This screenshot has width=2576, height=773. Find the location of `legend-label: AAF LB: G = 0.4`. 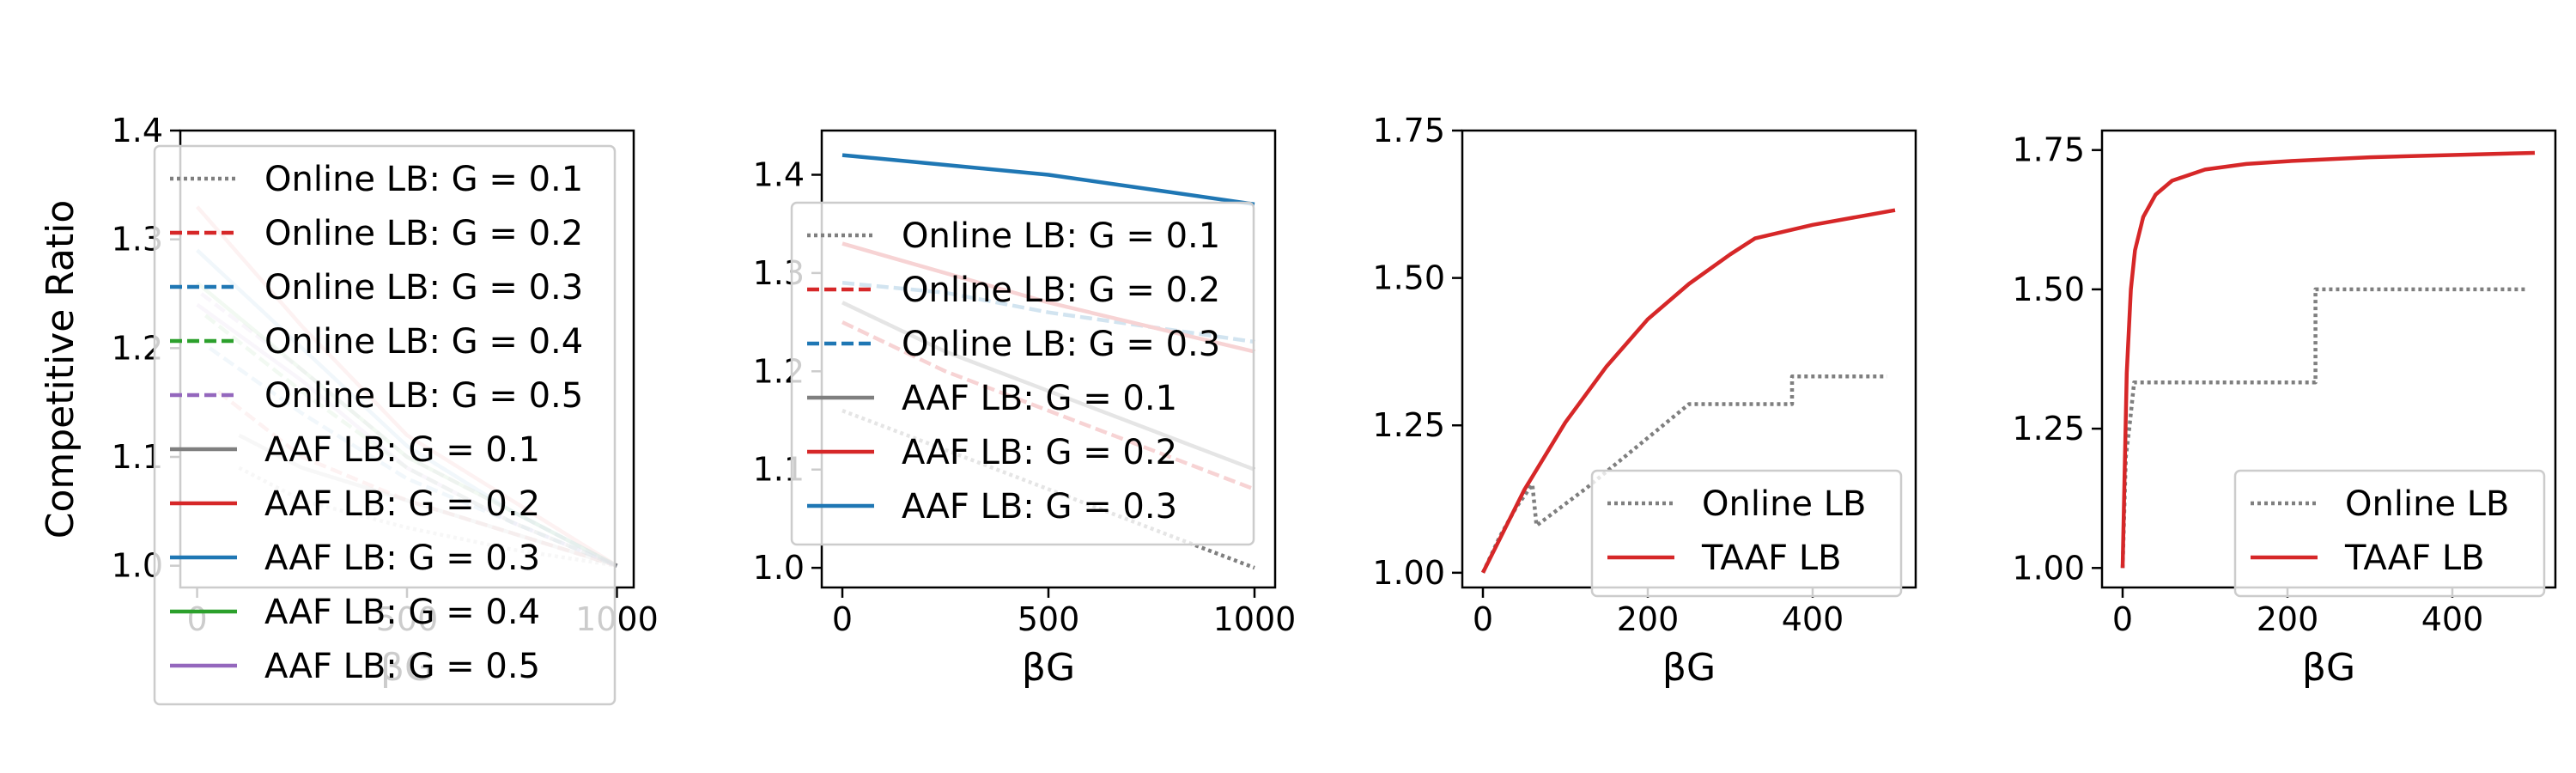

legend-label: AAF LB: G = 0.4 is located at coordinates (402, 612).